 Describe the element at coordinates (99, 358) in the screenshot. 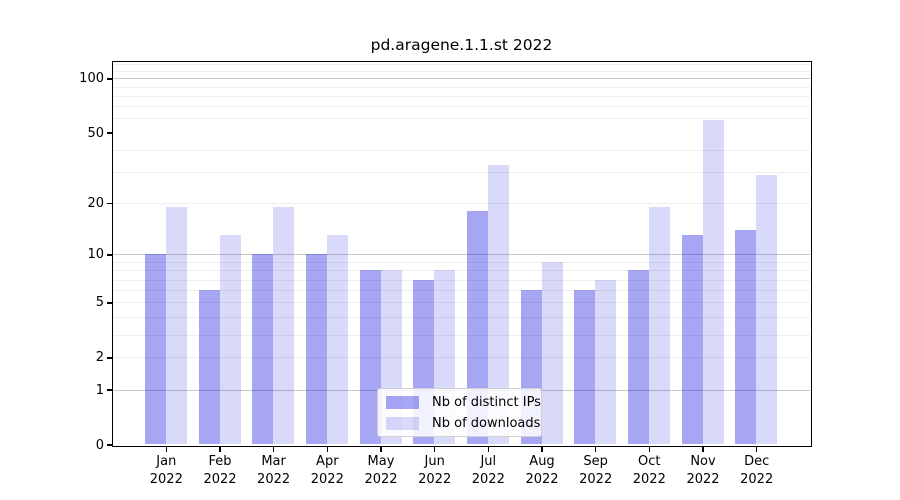

I see `y-tick-label: 2` at that location.